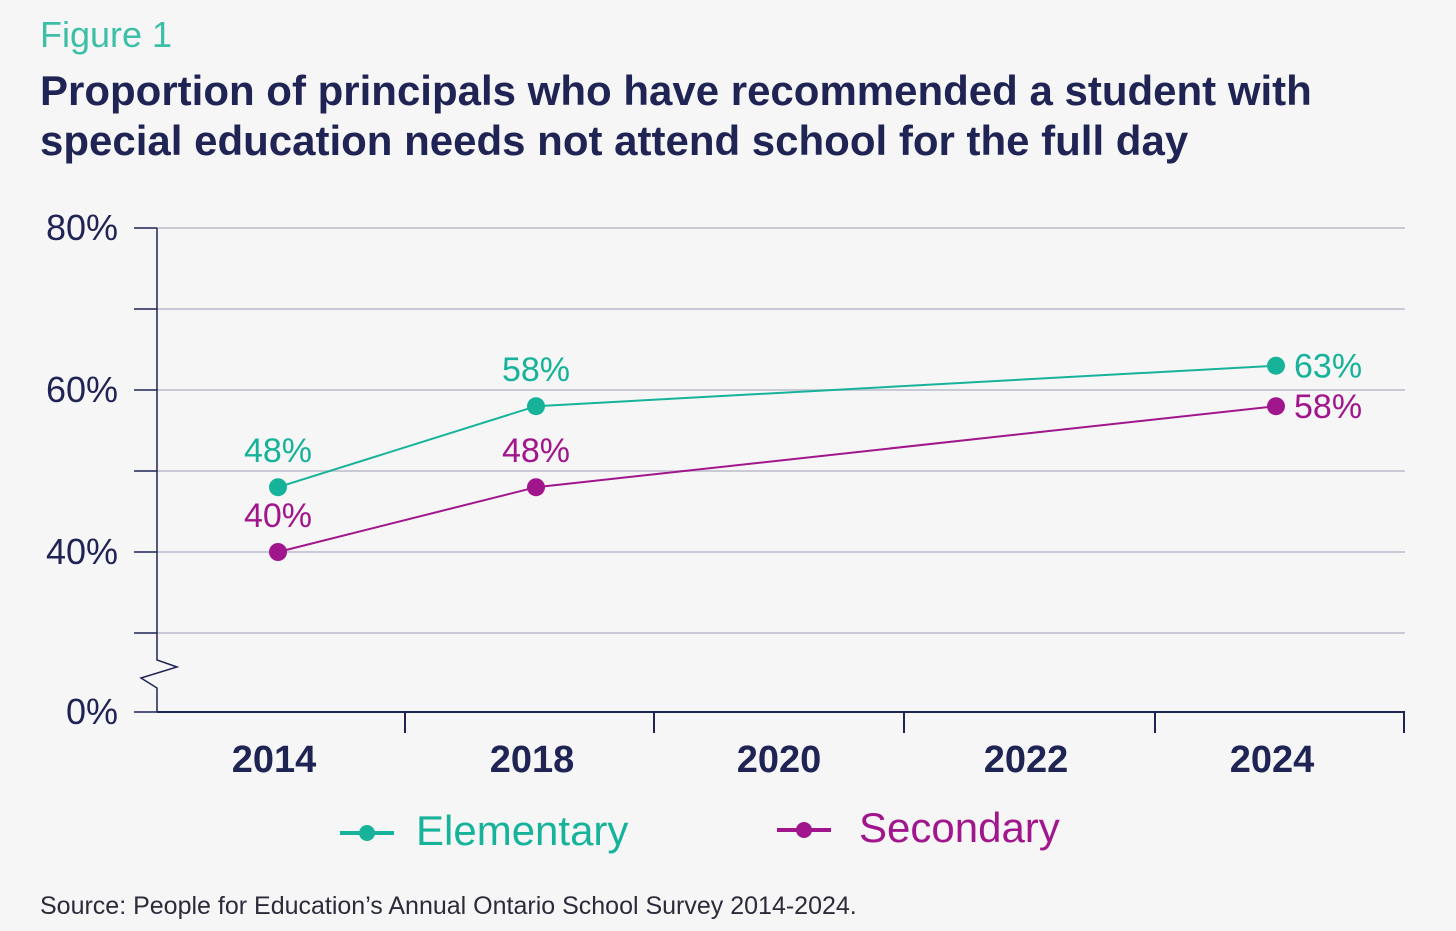 This screenshot has height=931, width=1456. I want to click on y-tick-label: 40%, so click(82, 551).